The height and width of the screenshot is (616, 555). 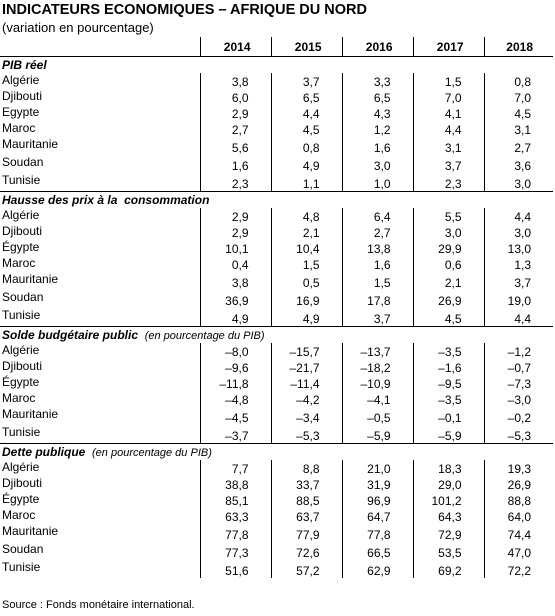 I want to click on cell-value: 33,7, so click(x=306, y=484).